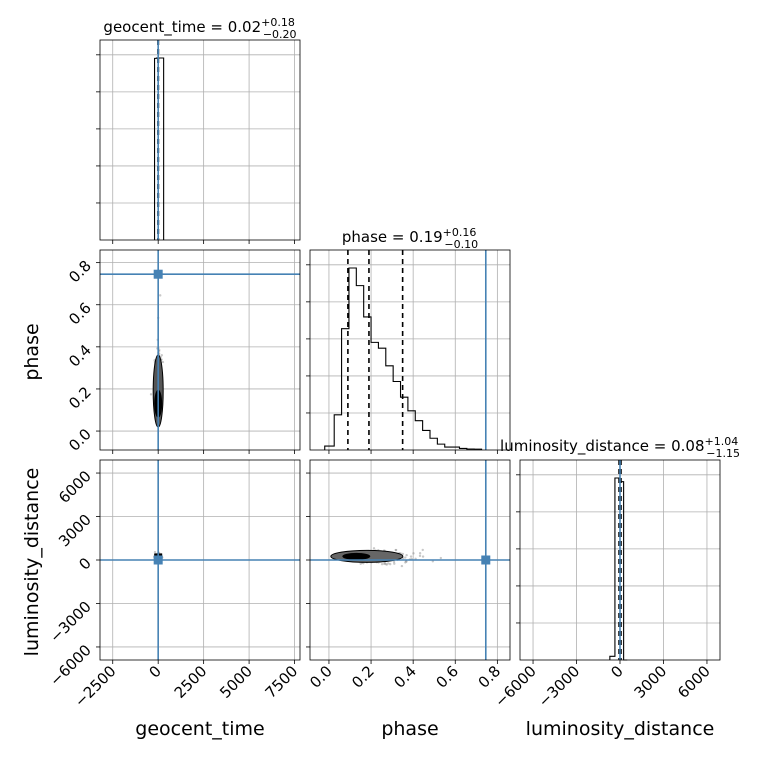 The width and height of the screenshot is (760, 760). What do you see at coordinates (191, 682) in the screenshot?
I see `xtick-label-geocent_time-2: 2500` at bounding box center [191, 682].